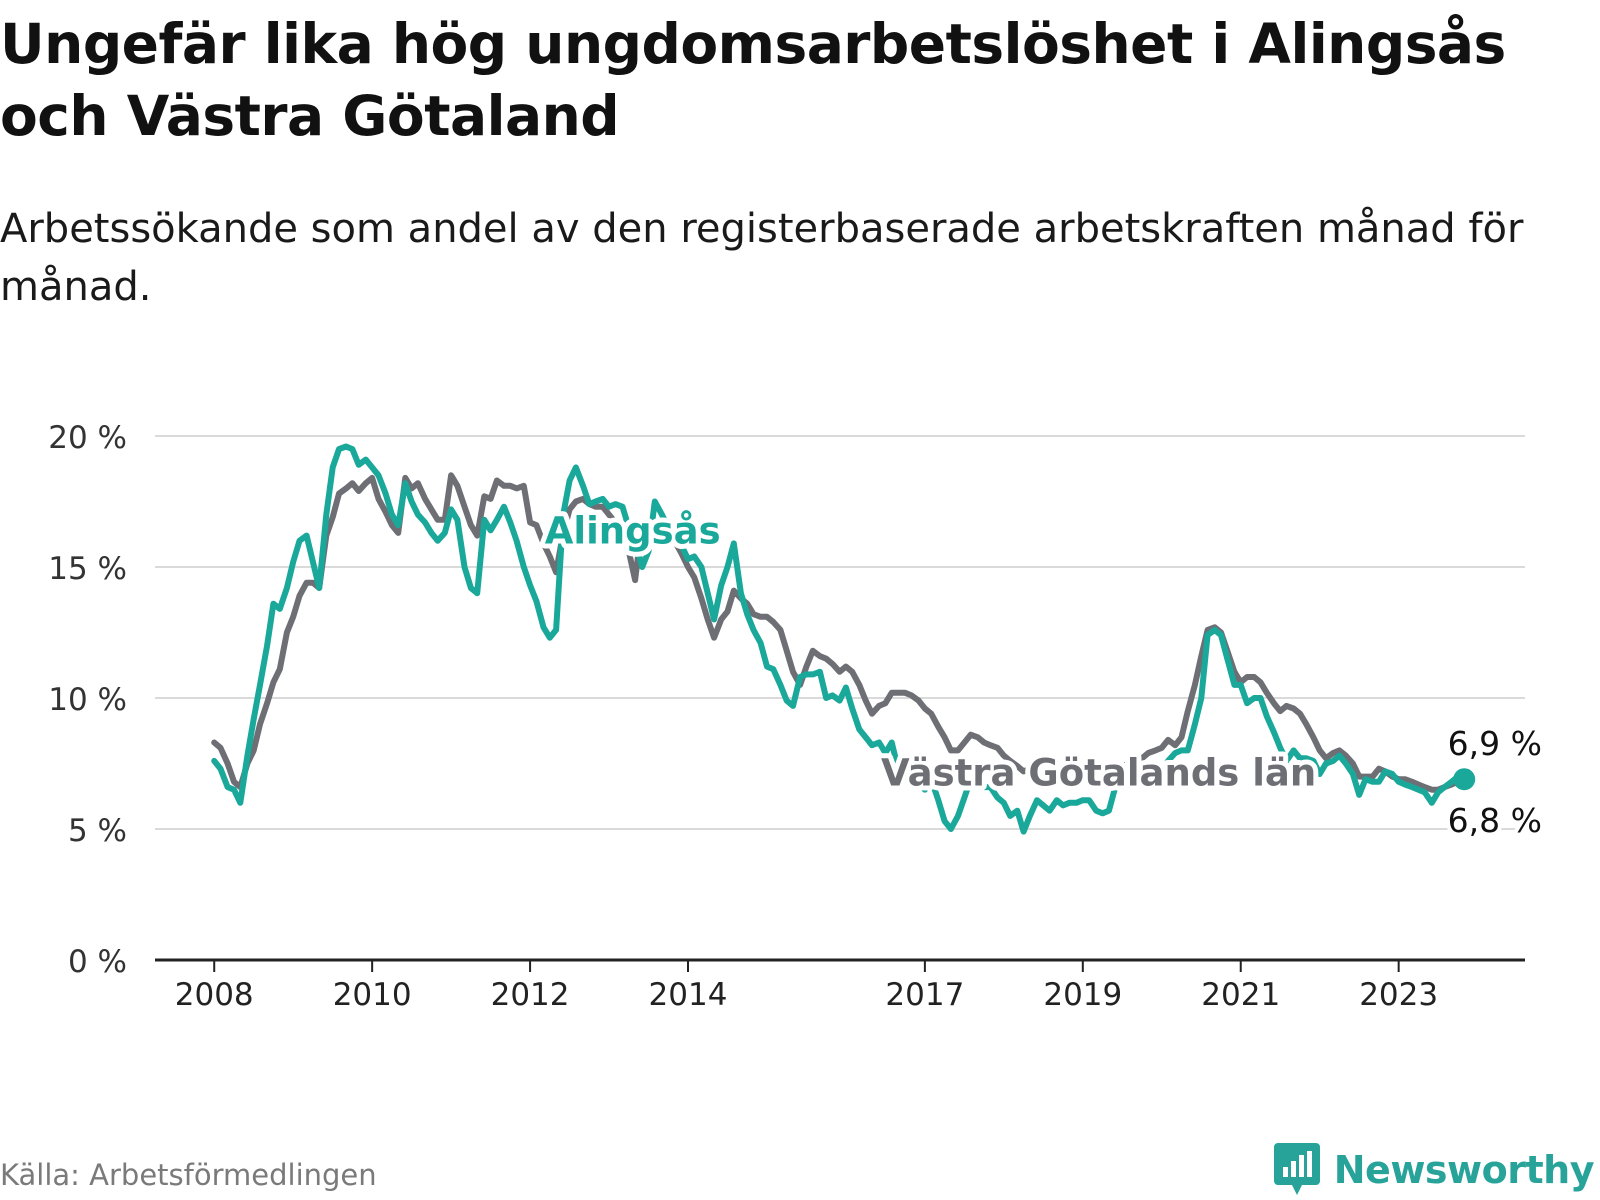 This screenshot has height=1200, width=1600. I want to click on x-tick-label: 2021, so click(1240, 995).